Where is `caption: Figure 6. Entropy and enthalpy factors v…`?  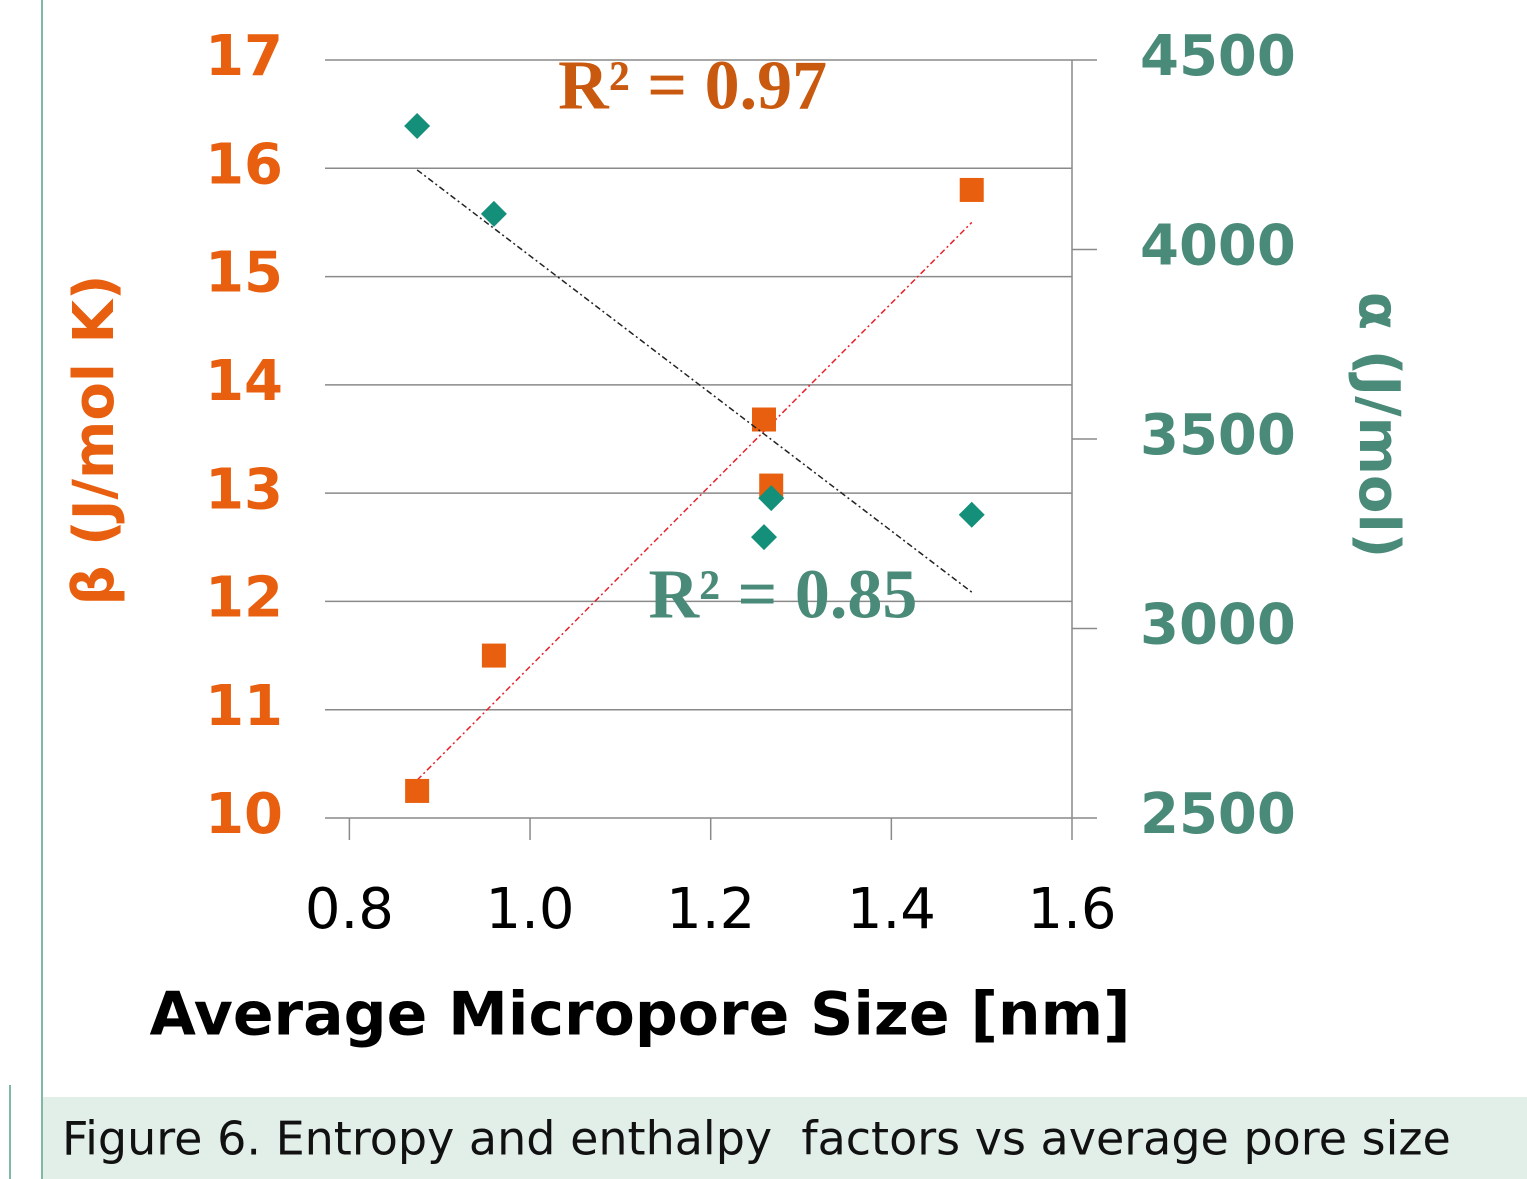 caption: Figure 6. Entropy and enthalpy factors v… is located at coordinates (756, 1139).